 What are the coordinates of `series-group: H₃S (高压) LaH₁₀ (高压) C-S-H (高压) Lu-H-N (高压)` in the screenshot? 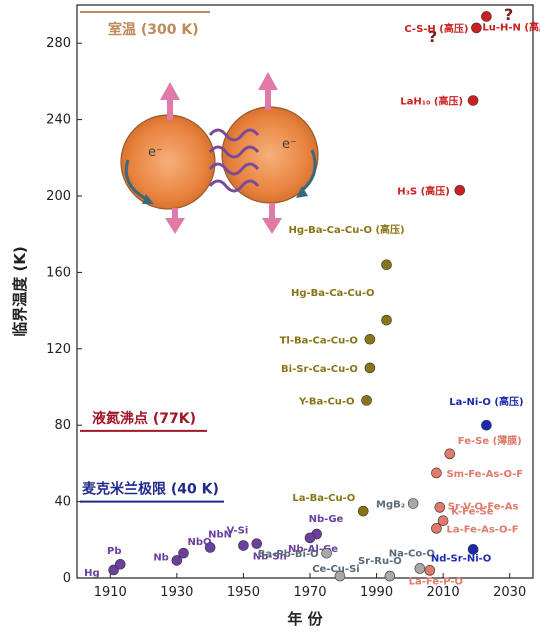 It's located at (468, 104).